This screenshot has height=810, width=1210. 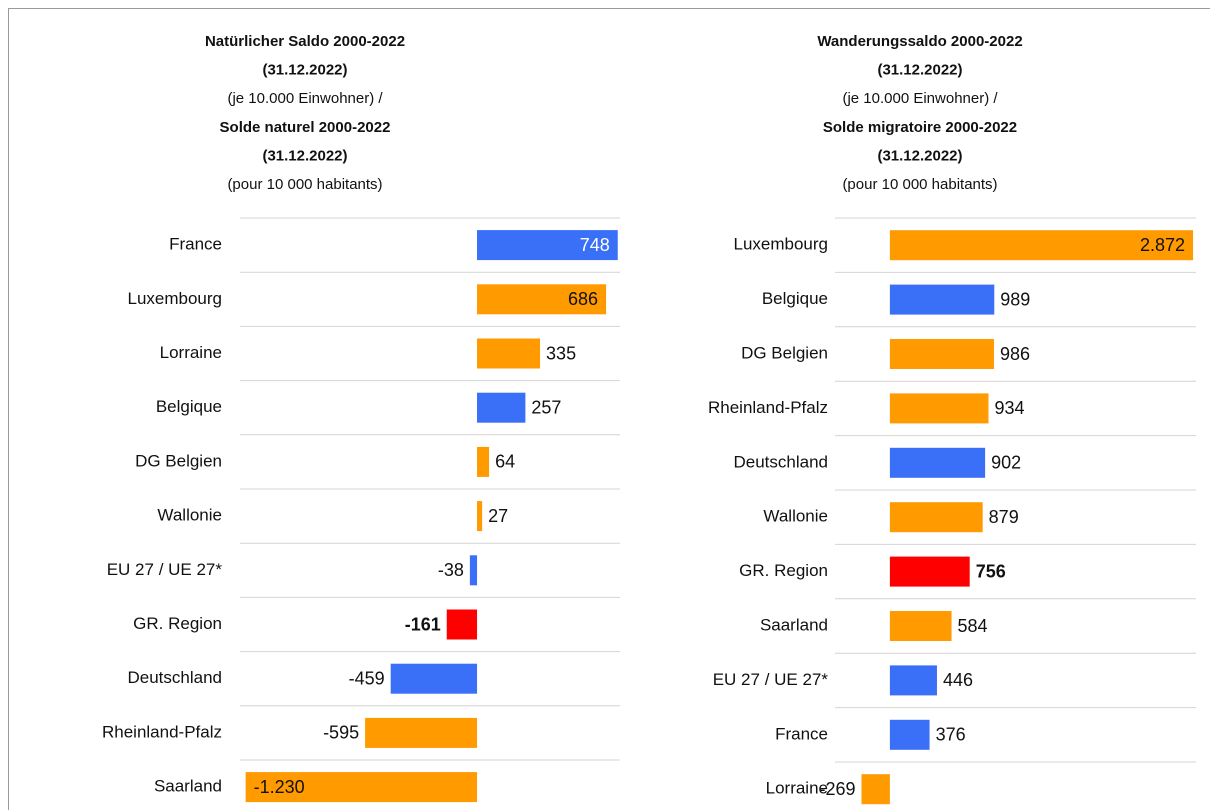 What do you see at coordinates (583, 299) in the screenshot?
I see `value-label: 686` at bounding box center [583, 299].